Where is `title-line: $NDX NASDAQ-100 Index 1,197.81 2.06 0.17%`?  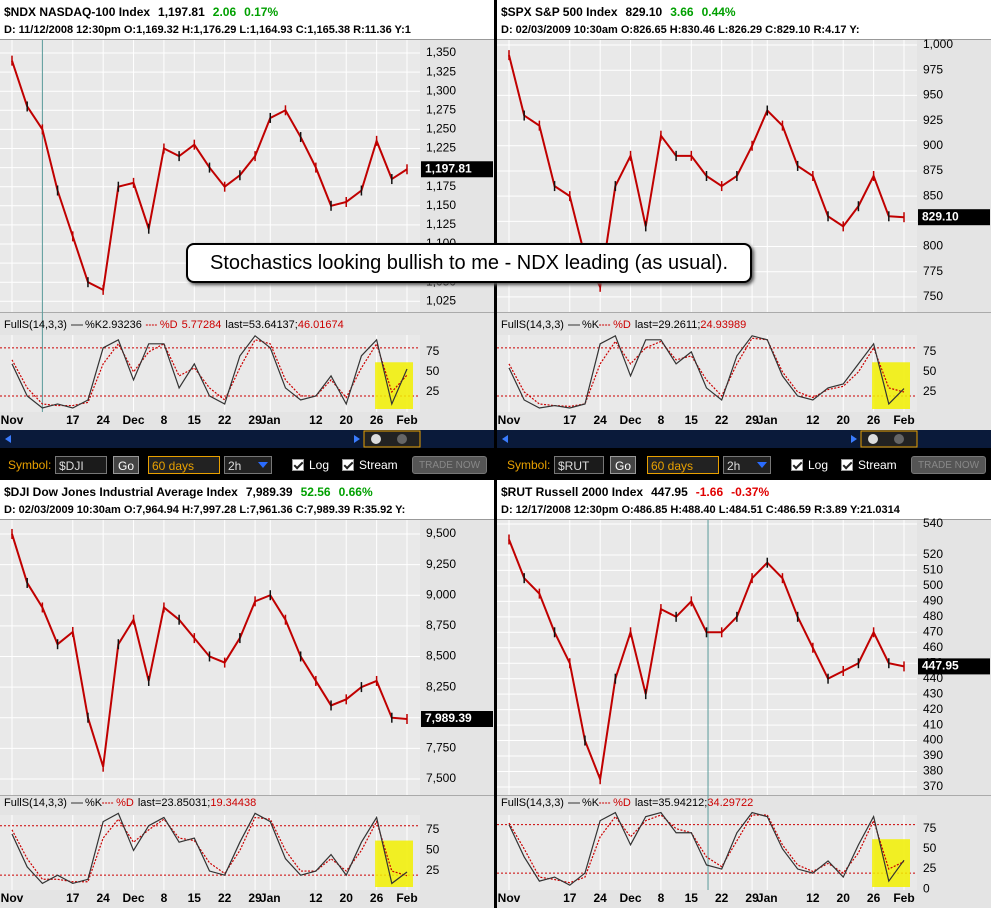
title-line: $NDX NASDAQ-100 Index 1,197.81 2.06 0.17% is located at coordinates (141, 12).